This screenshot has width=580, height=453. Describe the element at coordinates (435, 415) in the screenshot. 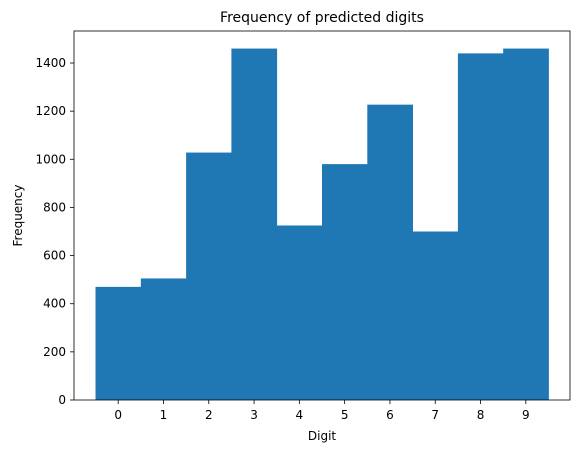

I see `x-tick-label: 7` at that location.